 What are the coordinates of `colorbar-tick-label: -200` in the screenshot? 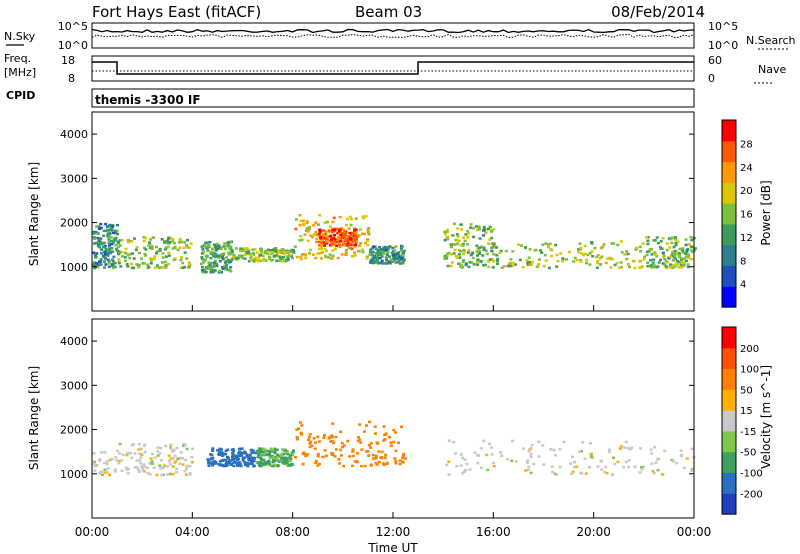 It's located at (751, 494).